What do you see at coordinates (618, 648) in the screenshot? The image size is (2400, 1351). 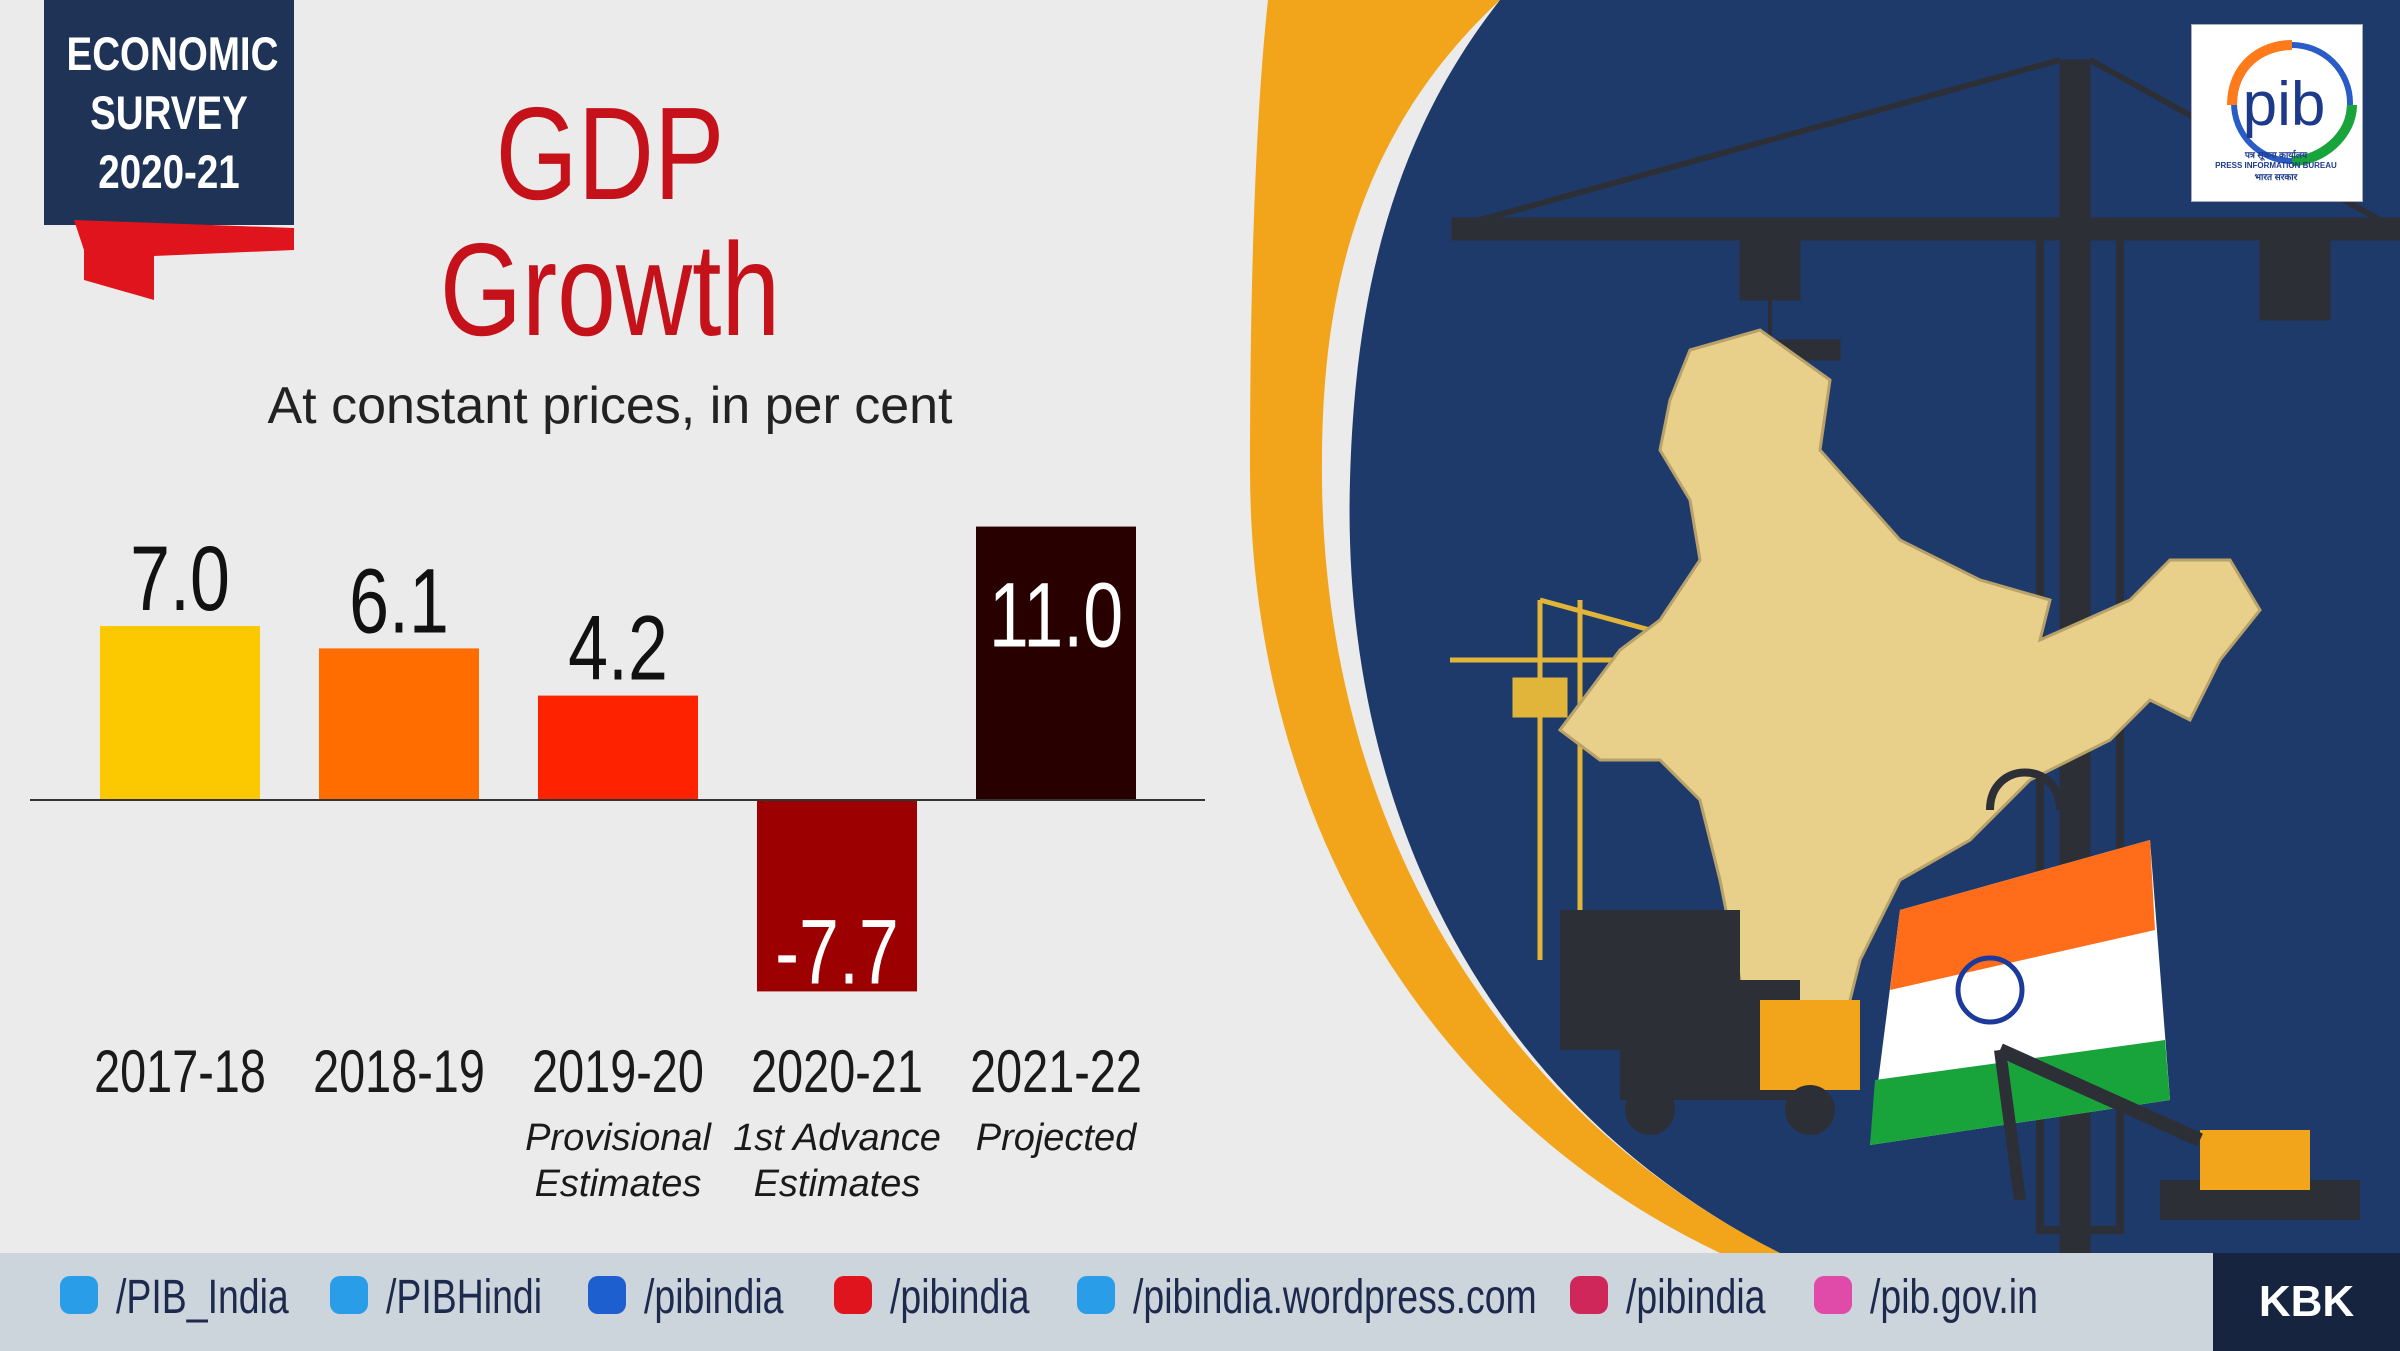 I see `value-label-2019-20: 4.2` at bounding box center [618, 648].